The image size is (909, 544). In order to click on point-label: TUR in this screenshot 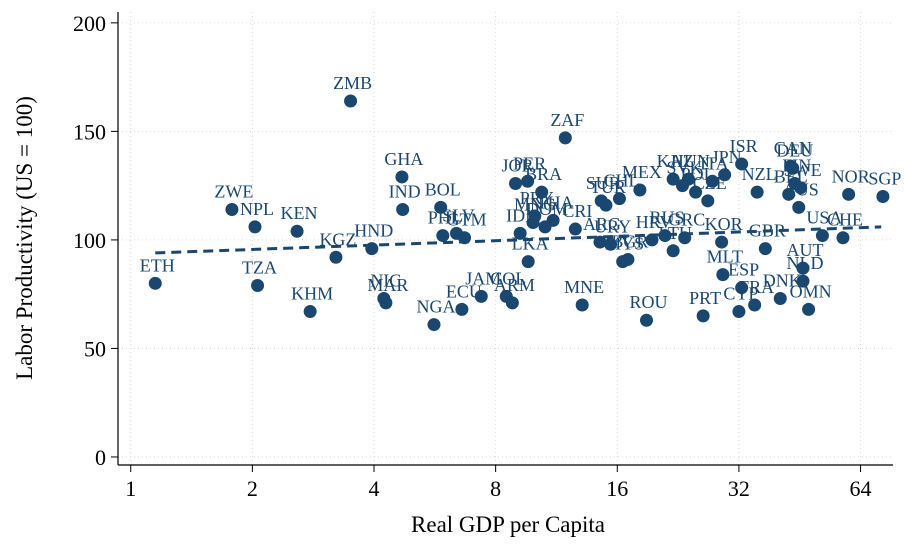, I will do `click(608, 187)`.